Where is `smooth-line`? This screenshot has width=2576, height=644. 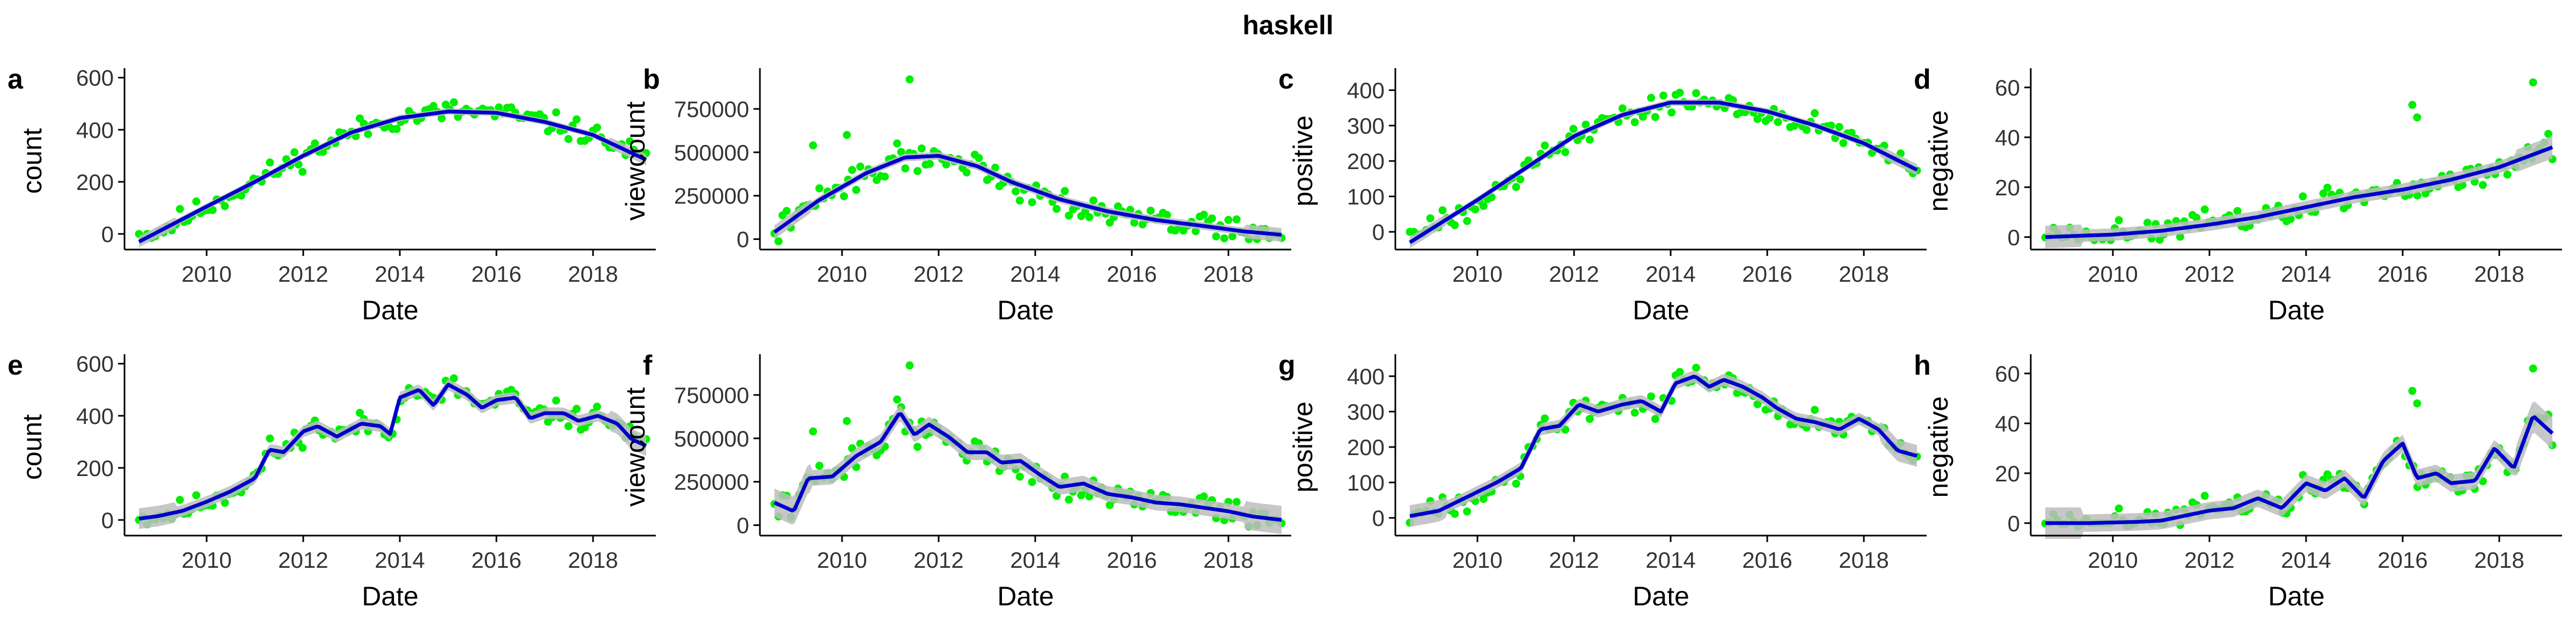 smooth-line is located at coordinates (2299, 470).